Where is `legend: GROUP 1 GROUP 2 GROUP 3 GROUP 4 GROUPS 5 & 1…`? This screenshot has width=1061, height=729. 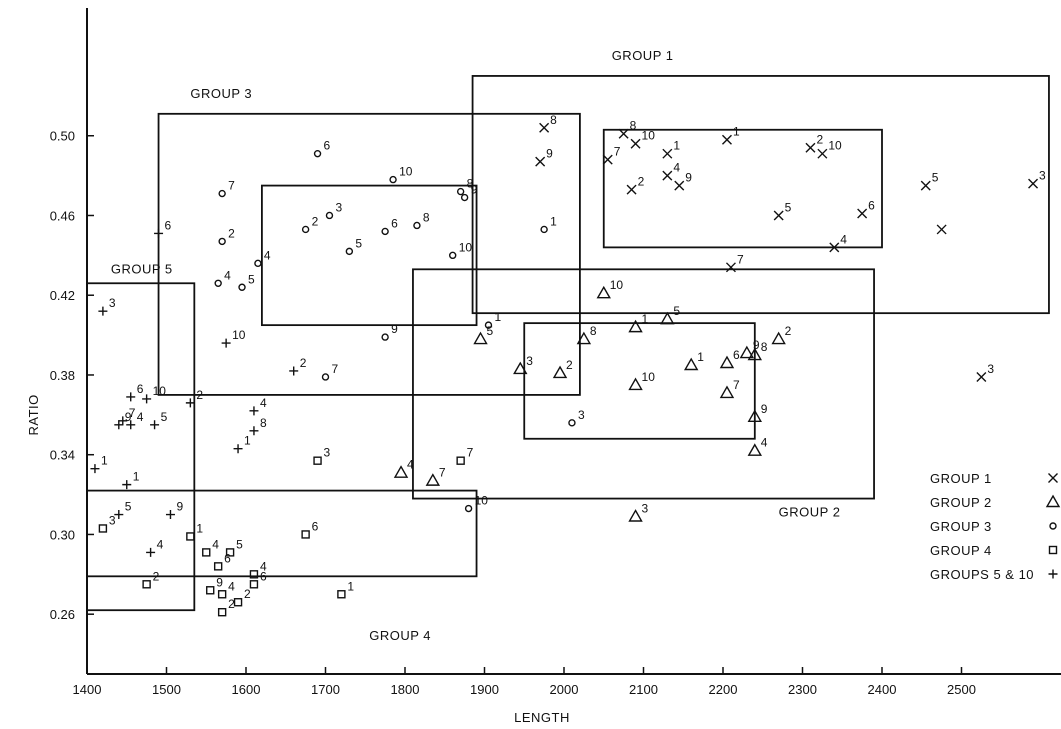
legend: GROUP 1 GROUP 2 GROUP 3 GROUP 4 GROUPS 5 & 1… is located at coordinates (995, 526).